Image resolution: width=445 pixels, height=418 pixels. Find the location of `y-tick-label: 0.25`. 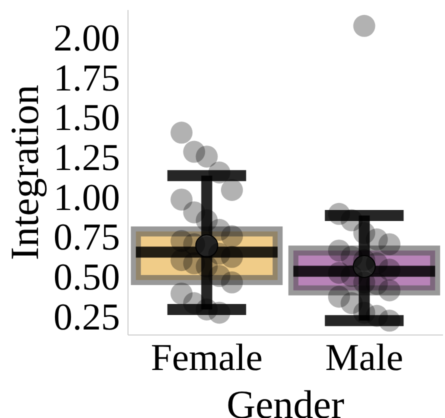

y-tick-label: 0.25 is located at coordinates (87, 317).